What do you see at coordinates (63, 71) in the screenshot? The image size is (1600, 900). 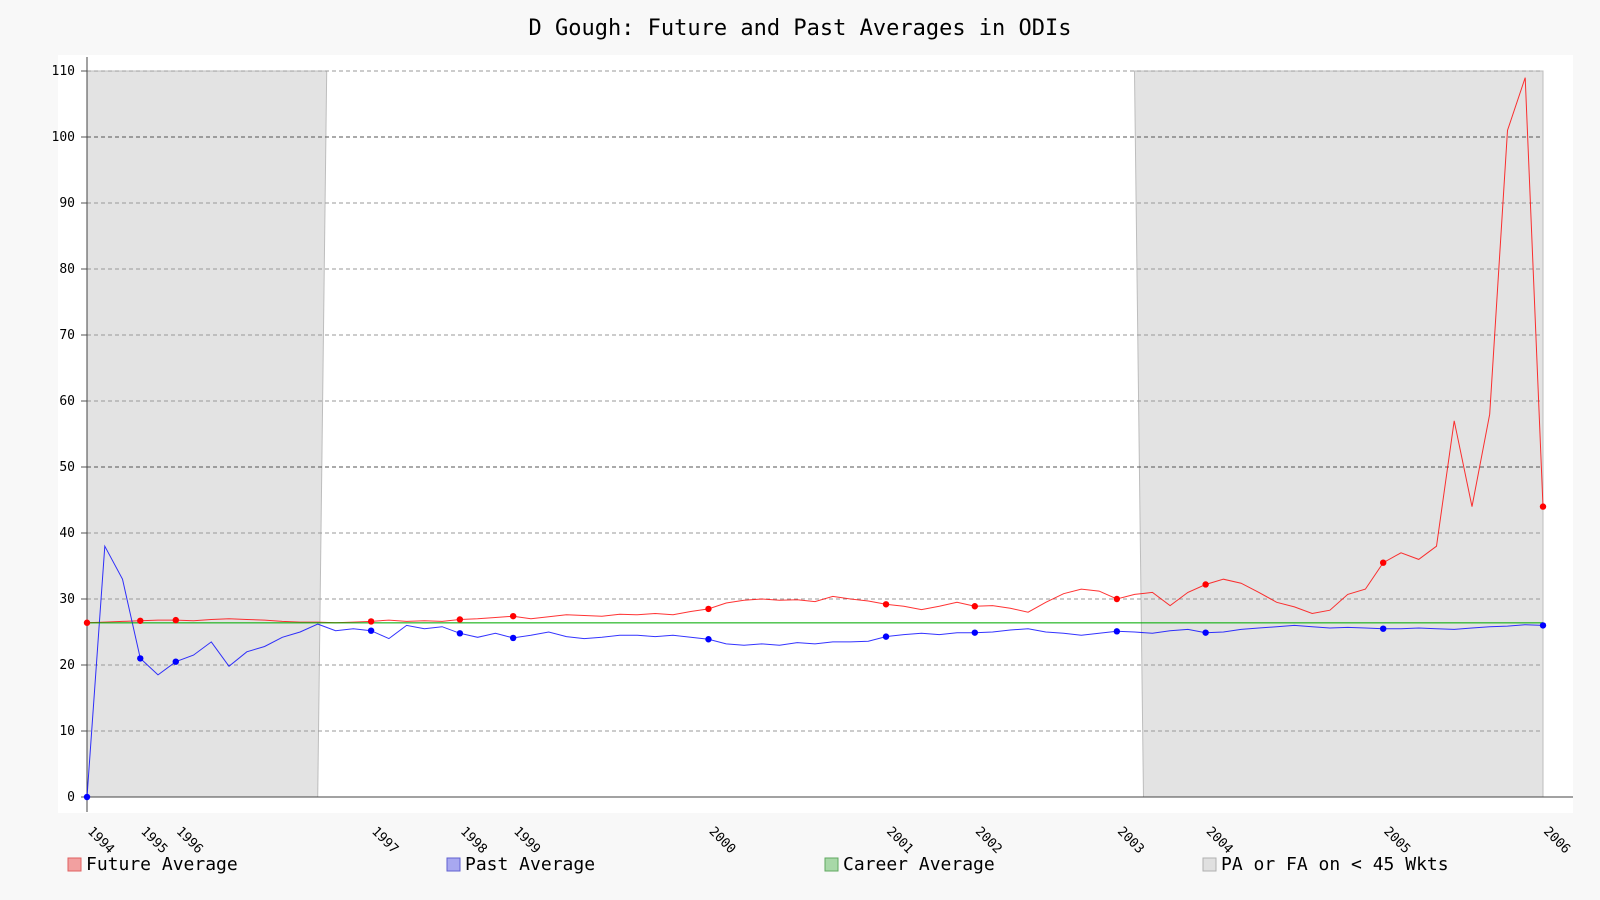 I see `y-tick-label: 110` at bounding box center [63, 71].